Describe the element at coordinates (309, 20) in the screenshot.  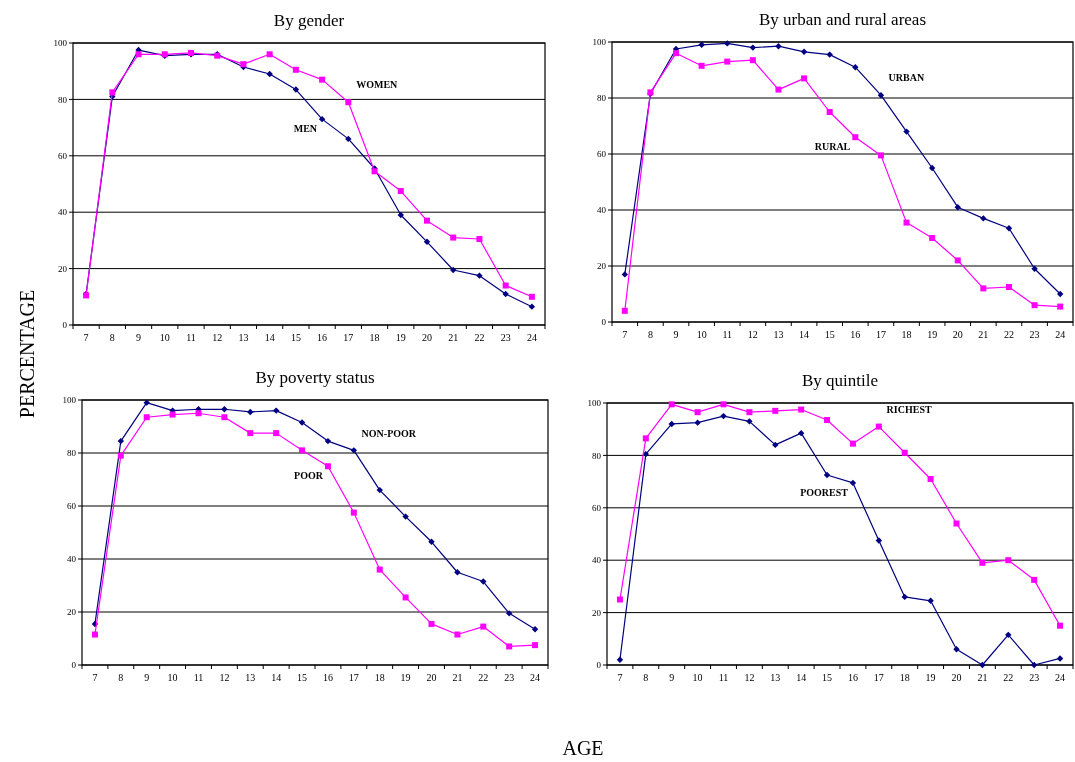
I see `chart-title: By gender` at that location.